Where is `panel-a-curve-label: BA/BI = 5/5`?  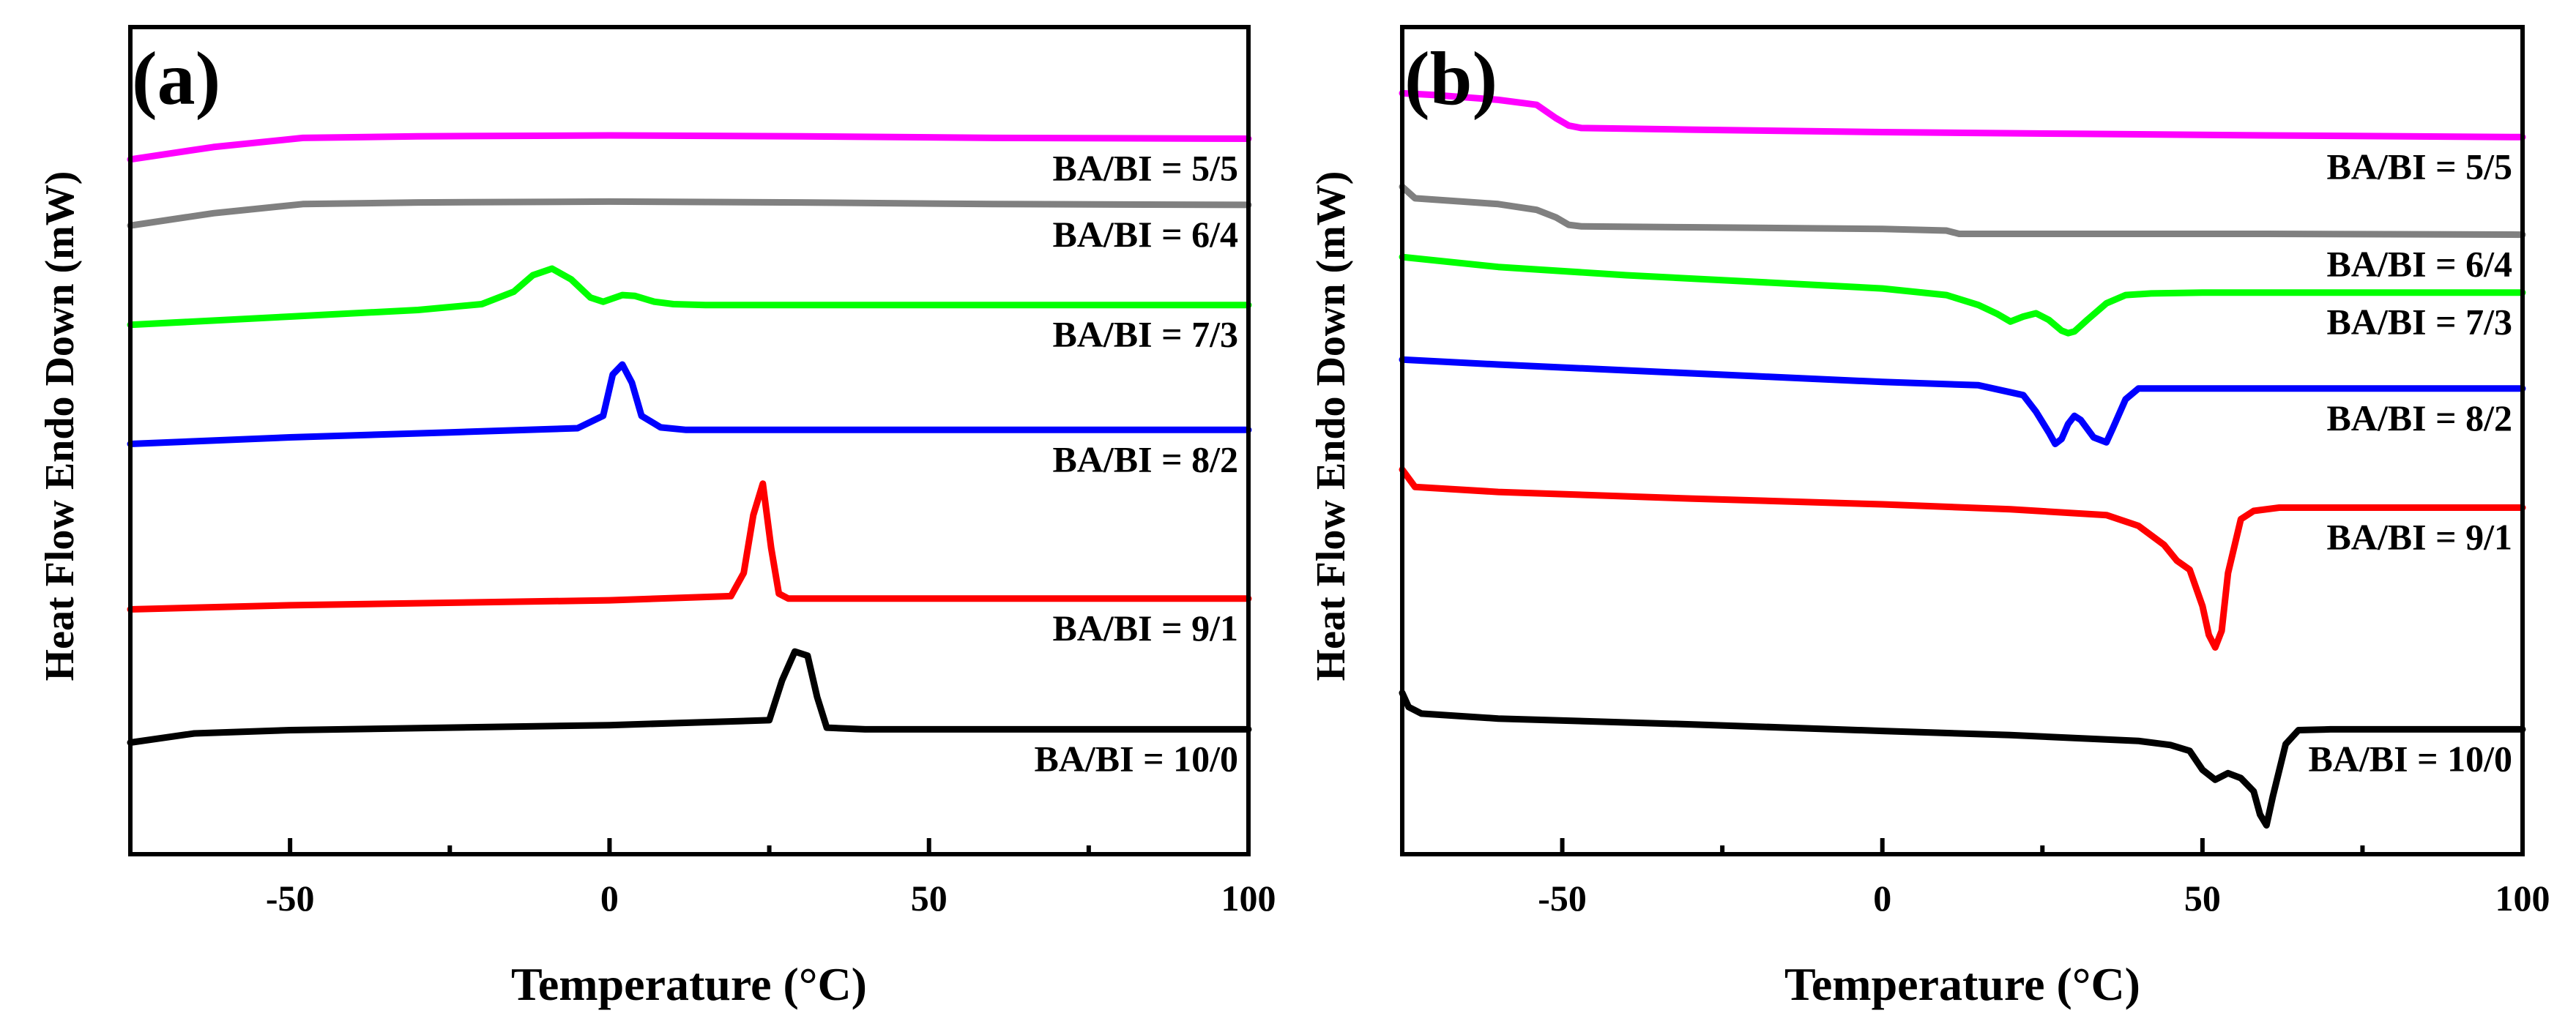
panel-a-curve-label: BA/BI = 5/5 is located at coordinates (1145, 168).